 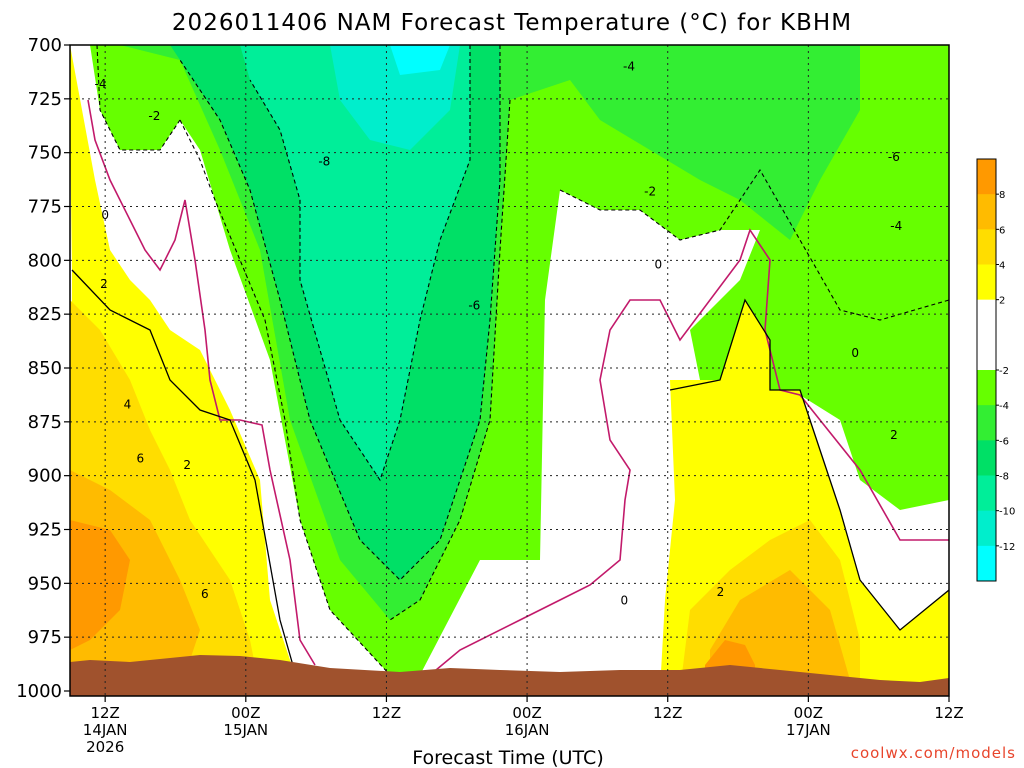 I want to click on field-region-minus8, so click(x=355, y=262).